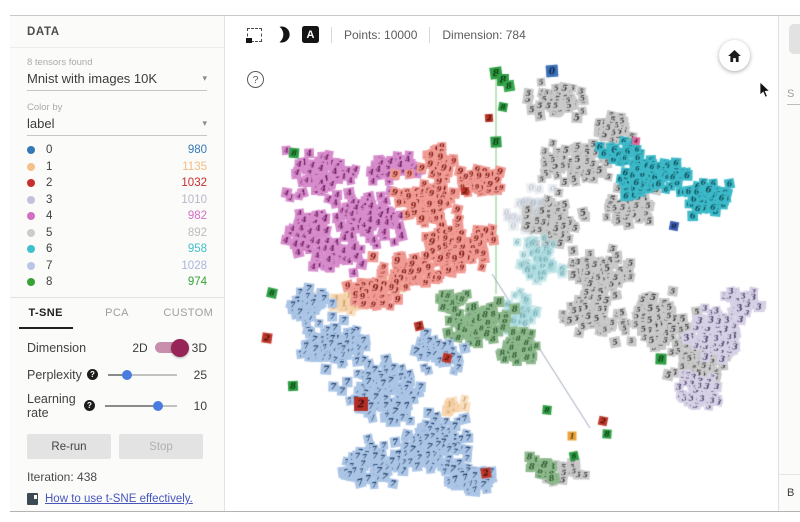  What do you see at coordinates (57, 347) in the screenshot?
I see `dimension-label: Dimension` at bounding box center [57, 347].